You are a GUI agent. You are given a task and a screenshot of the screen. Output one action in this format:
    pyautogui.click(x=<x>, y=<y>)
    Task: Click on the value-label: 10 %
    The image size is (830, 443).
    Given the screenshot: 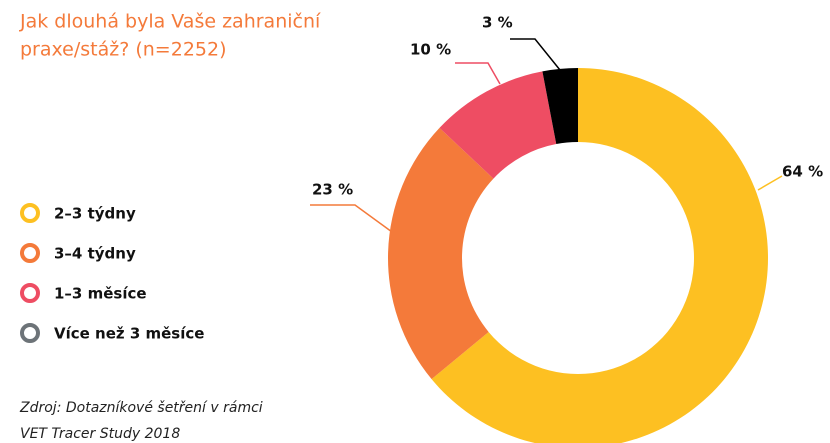 What is the action you would take?
    pyautogui.click(x=430, y=50)
    